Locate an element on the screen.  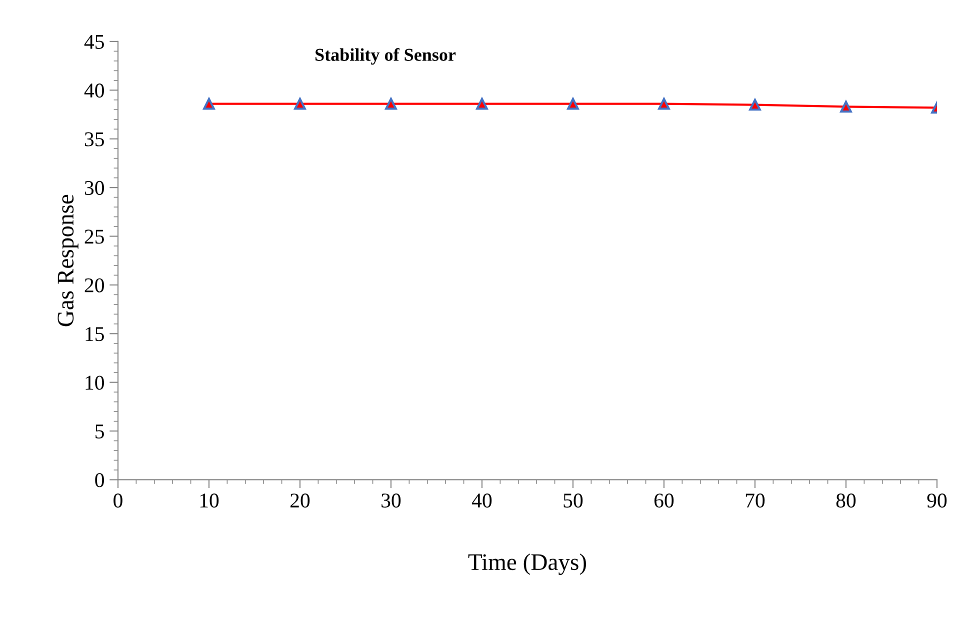
x-tick-label: 80 is located at coordinates (846, 501).